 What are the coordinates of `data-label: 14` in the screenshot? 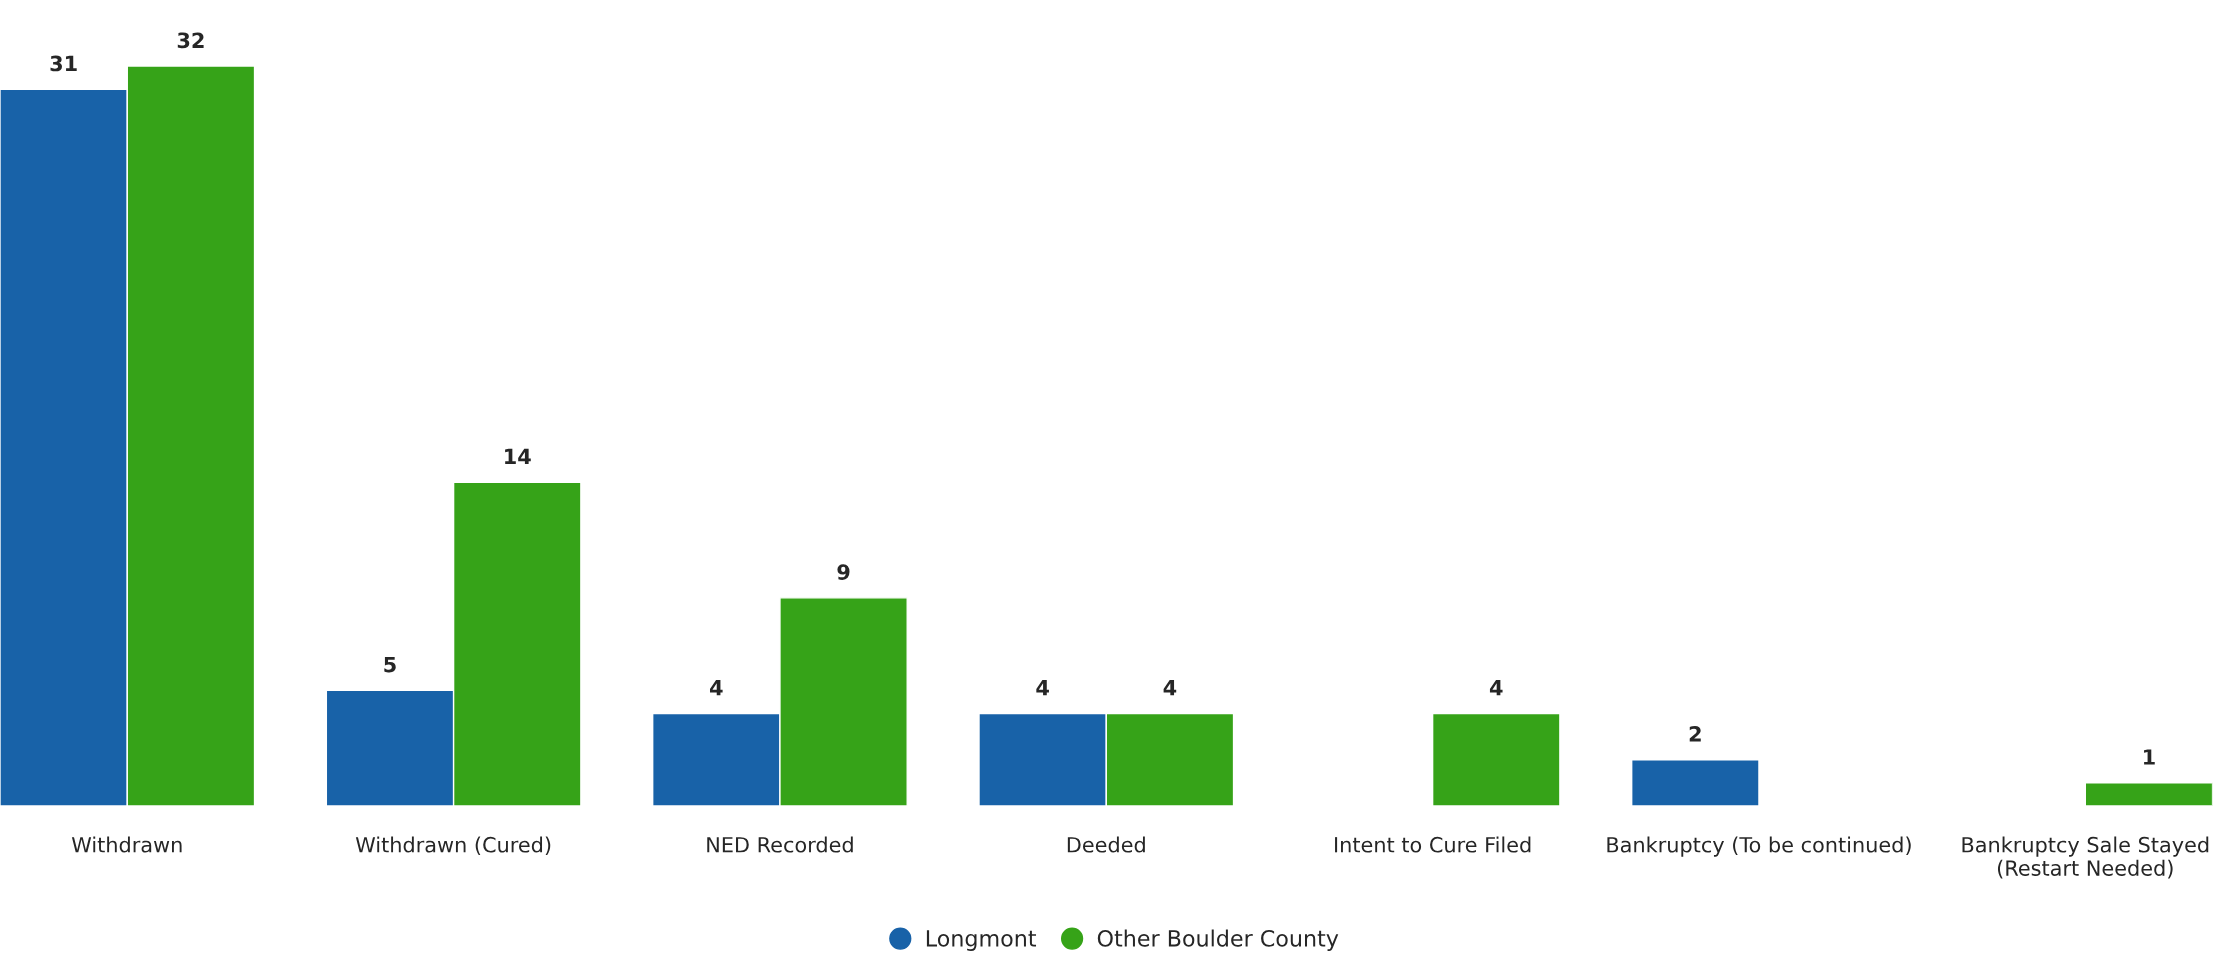 It's located at (518, 456).